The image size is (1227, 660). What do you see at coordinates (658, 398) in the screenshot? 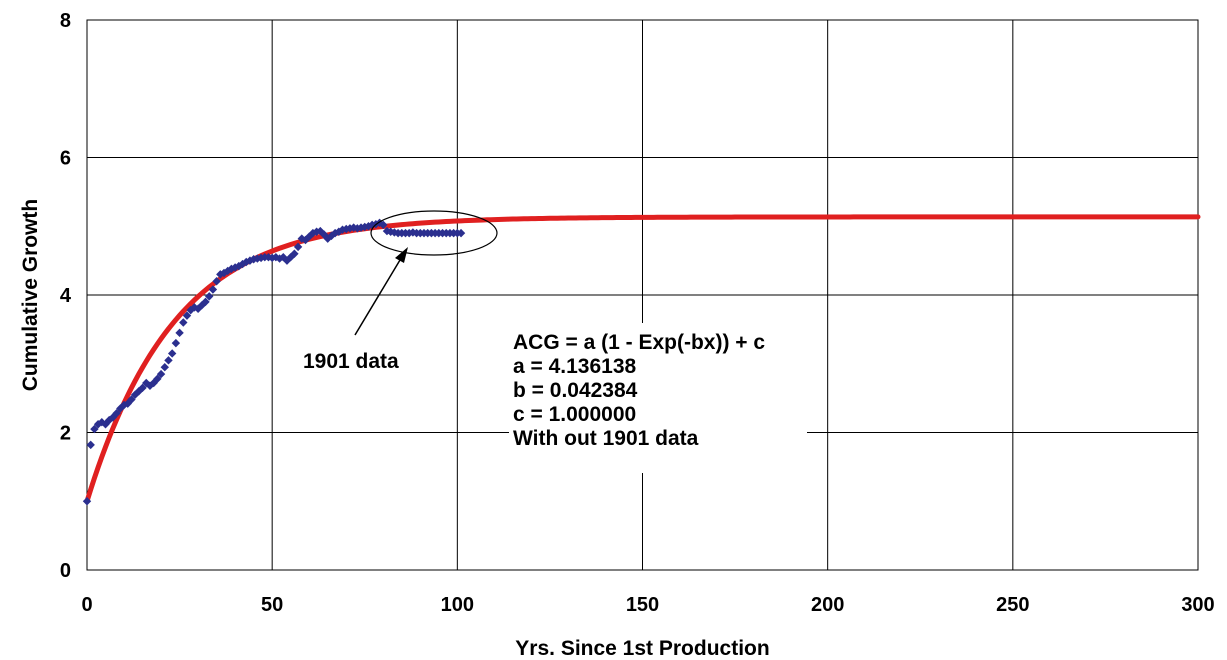
I see `equation-box` at bounding box center [658, 398].